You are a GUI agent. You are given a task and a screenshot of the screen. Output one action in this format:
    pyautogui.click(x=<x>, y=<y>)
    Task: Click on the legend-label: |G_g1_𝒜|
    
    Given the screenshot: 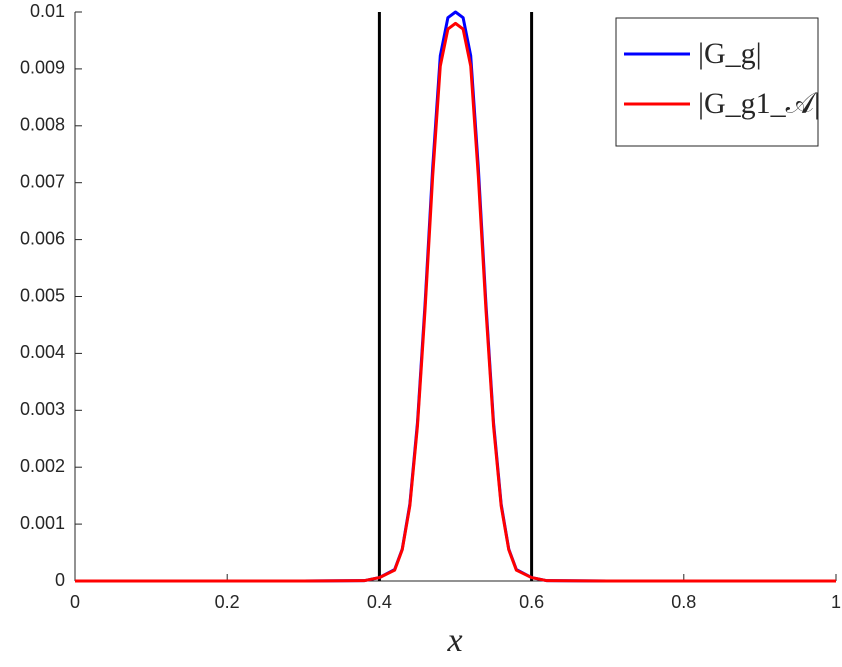 What is the action you would take?
    pyautogui.click(x=759, y=103)
    